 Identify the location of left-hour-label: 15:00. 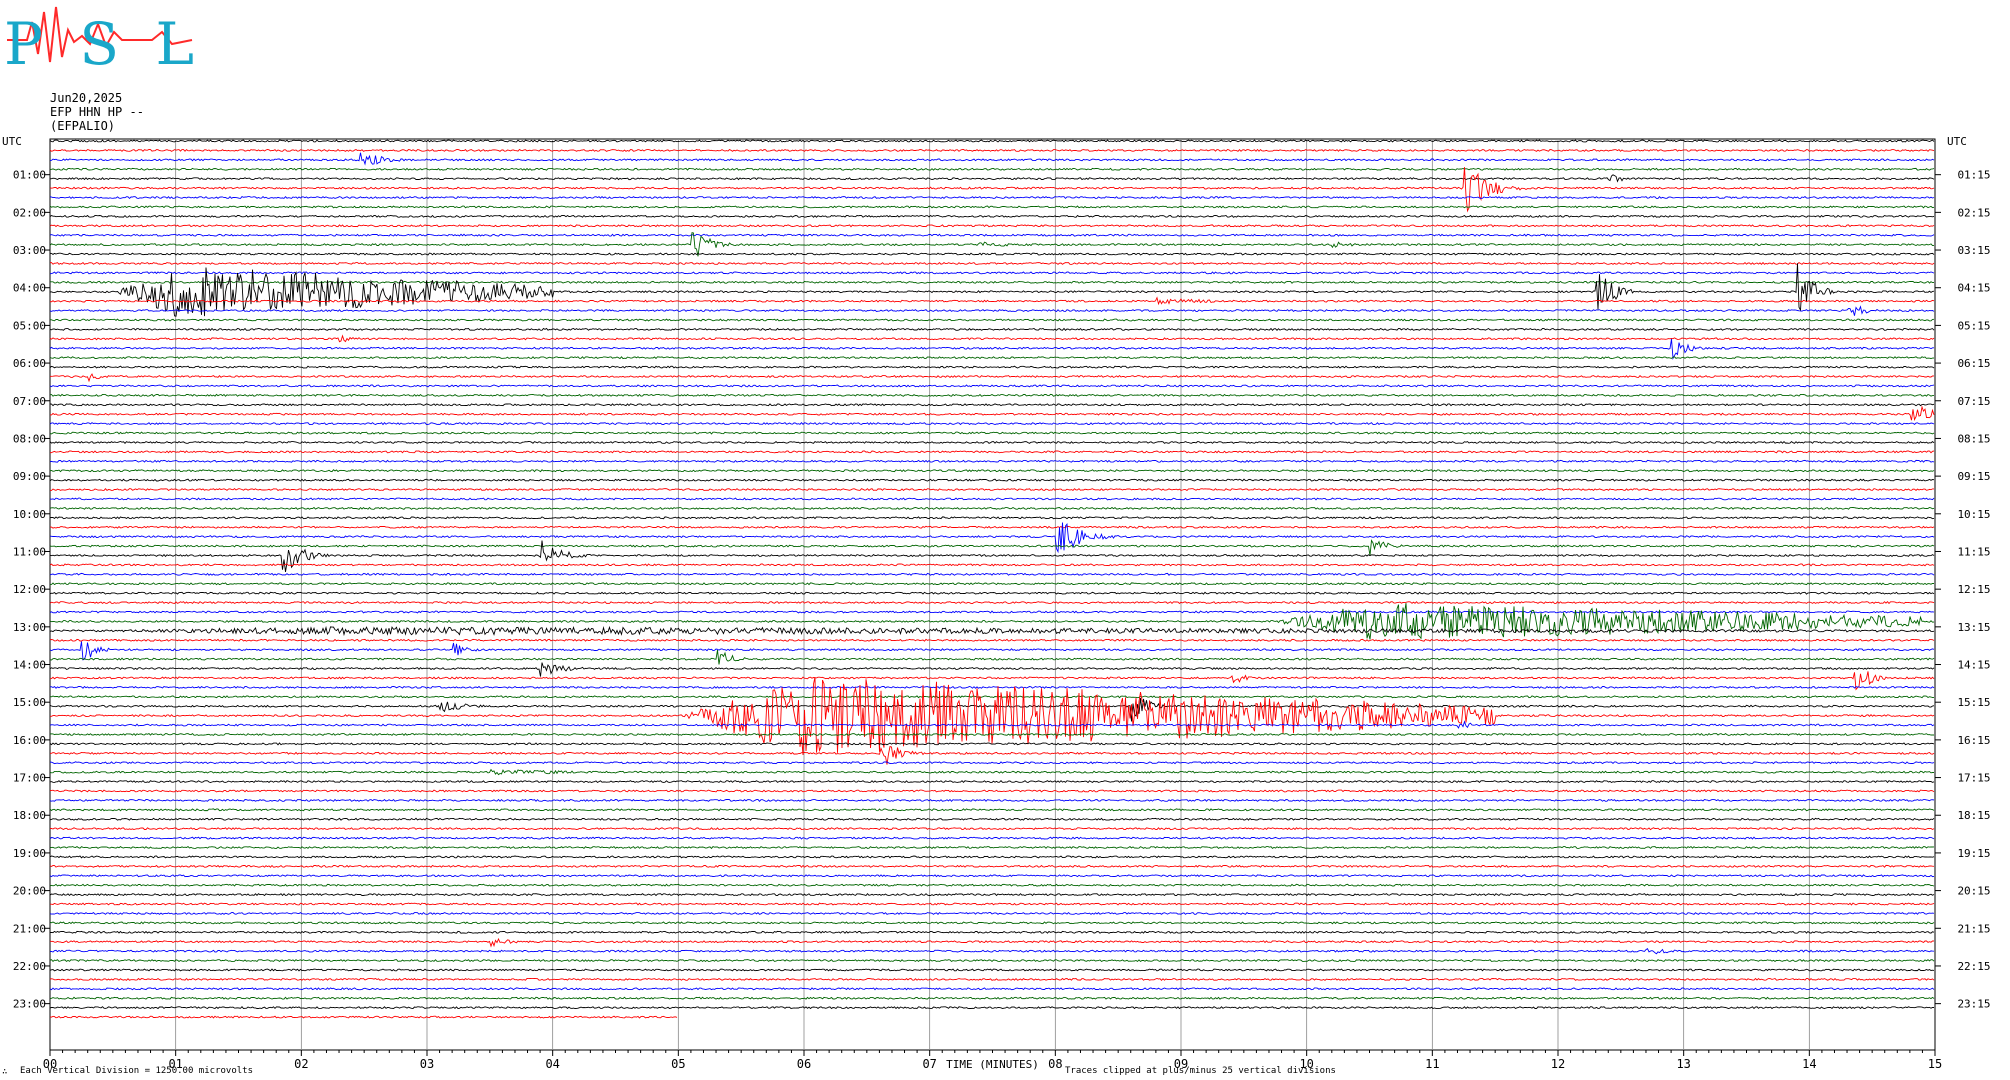
(29, 702).